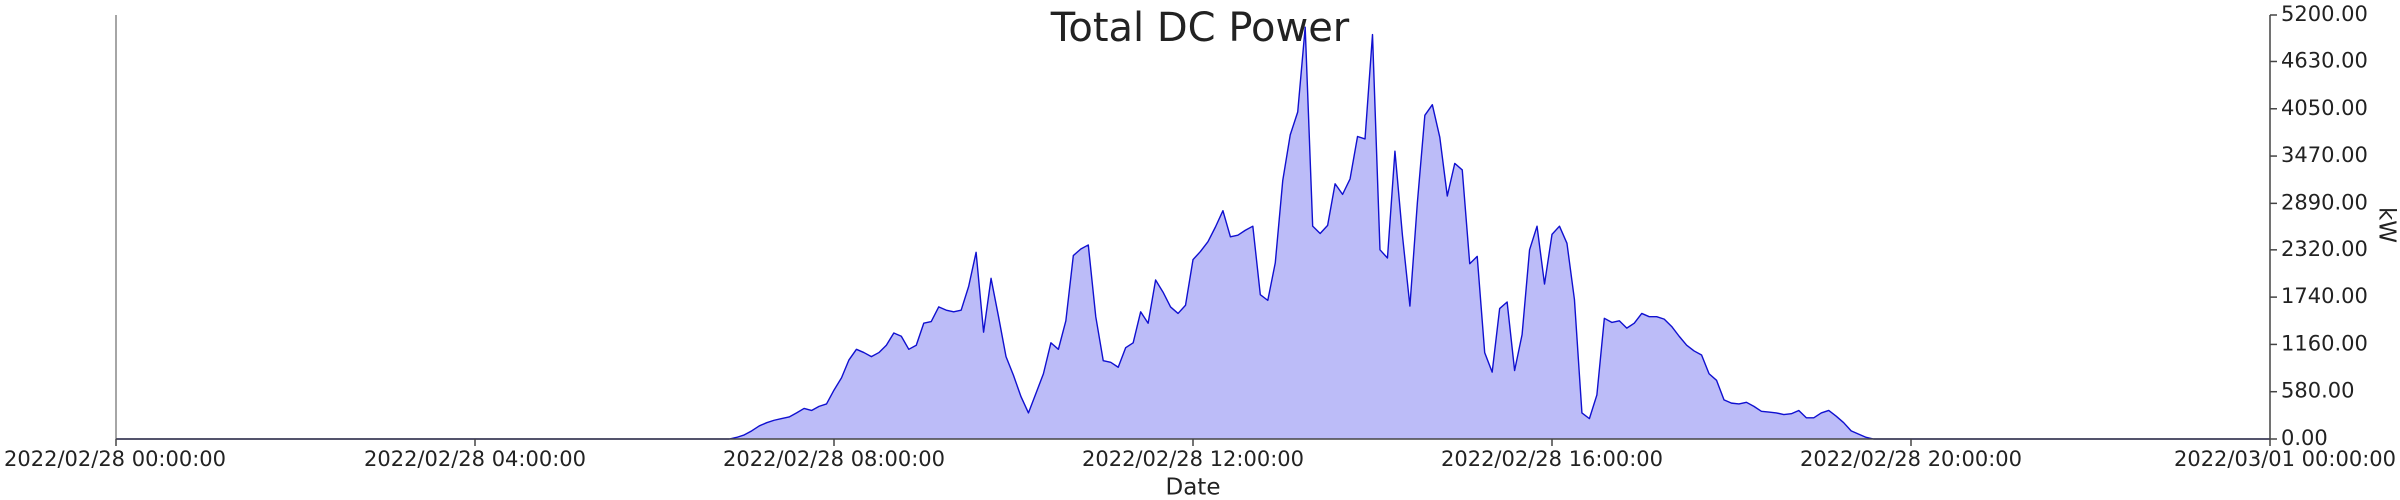 The height and width of the screenshot is (500, 2400). Describe the element at coordinates (1911, 459) in the screenshot. I see `x-tick-label: 2022/02/28 20:00:00` at that location.